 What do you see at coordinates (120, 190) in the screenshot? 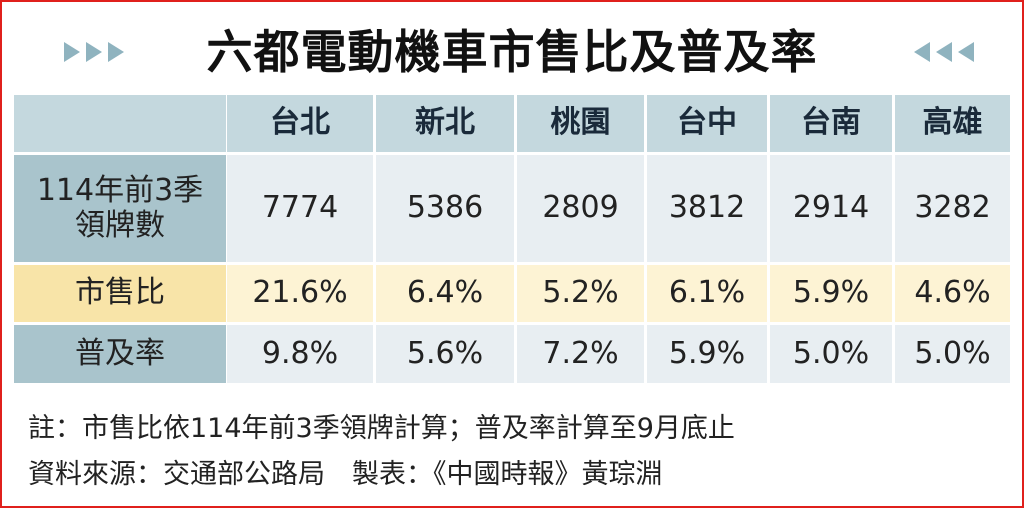
I see `row-label: 114年前3季` at bounding box center [120, 190].